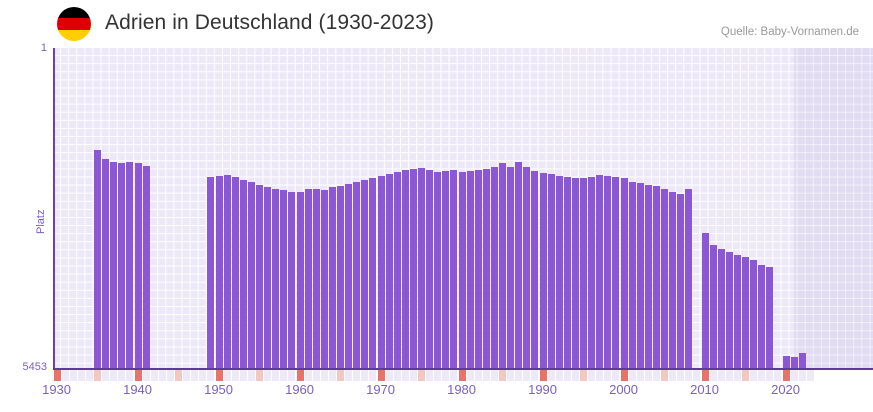  I want to click on x-axis-label: 1930, so click(57, 389).